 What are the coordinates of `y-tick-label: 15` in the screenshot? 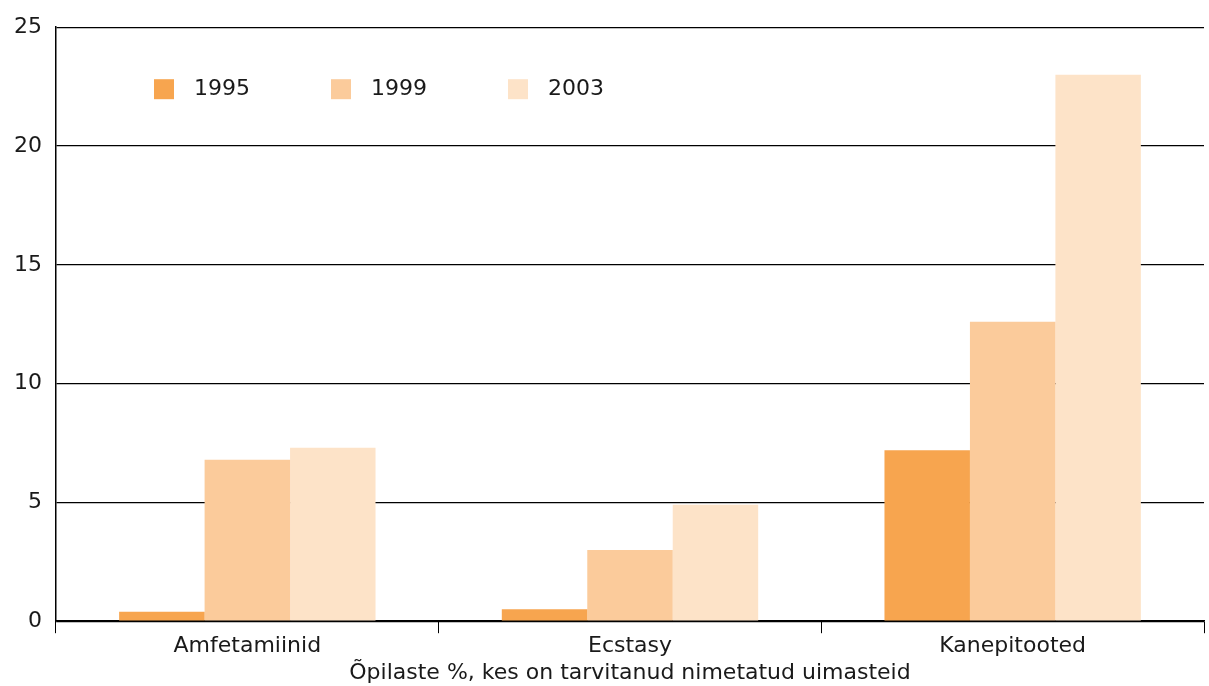 It's located at (27, 263).